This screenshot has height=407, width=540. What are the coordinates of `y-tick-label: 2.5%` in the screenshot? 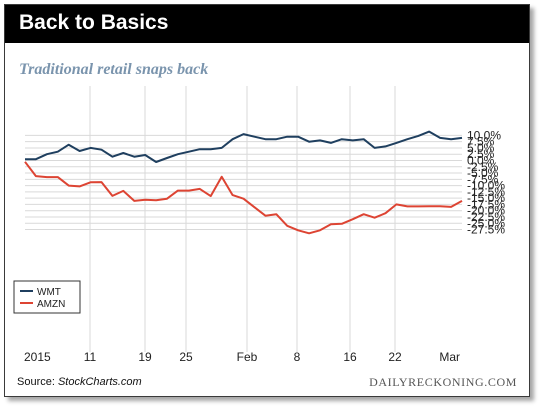 It's located at (481, 154).